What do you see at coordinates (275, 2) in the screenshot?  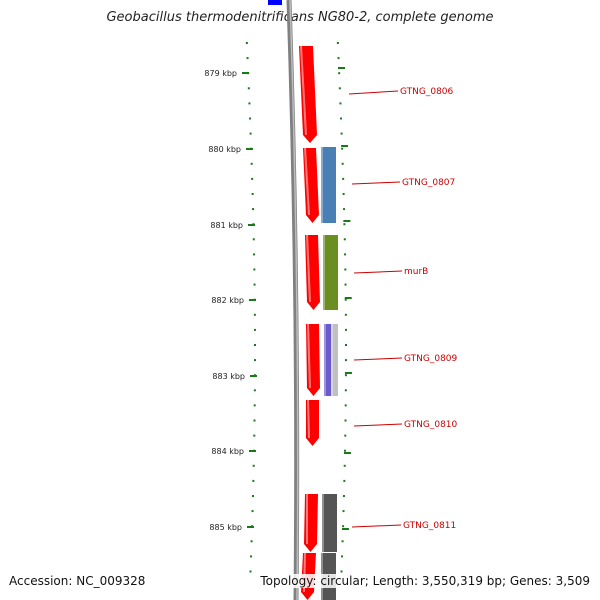 I see `feature-top-block` at bounding box center [275, 2].